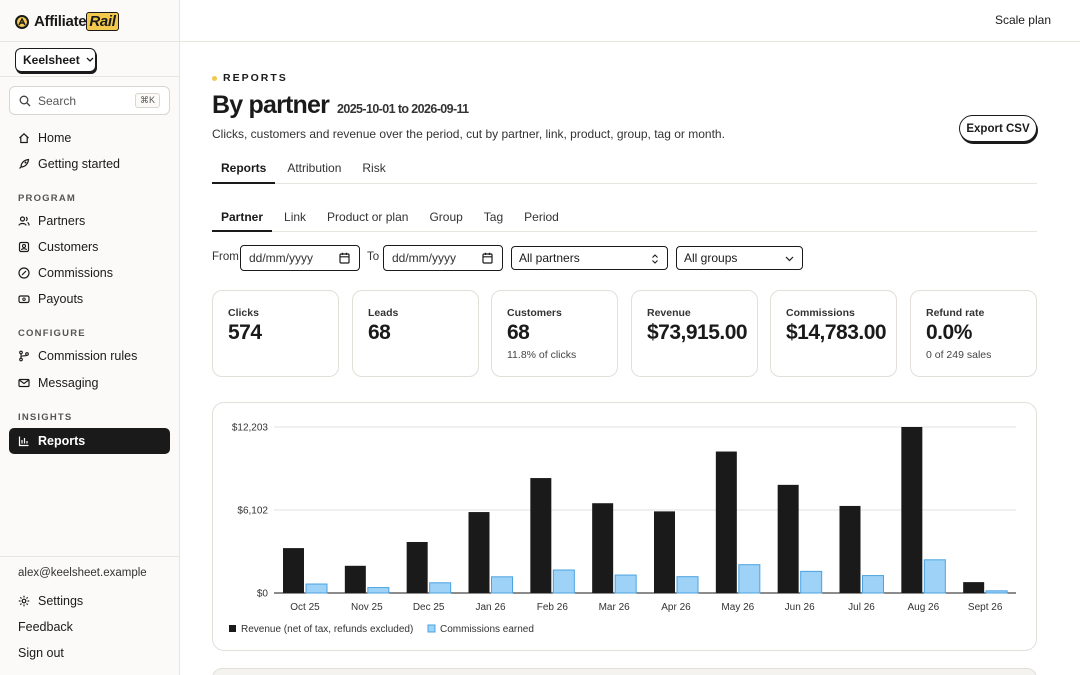 This screenshot has height=675, width=1080. What do you see at coordinates (630, 21) in the screenshot?
I see `topbar: Scale plan` at bounding box center [630, 21].